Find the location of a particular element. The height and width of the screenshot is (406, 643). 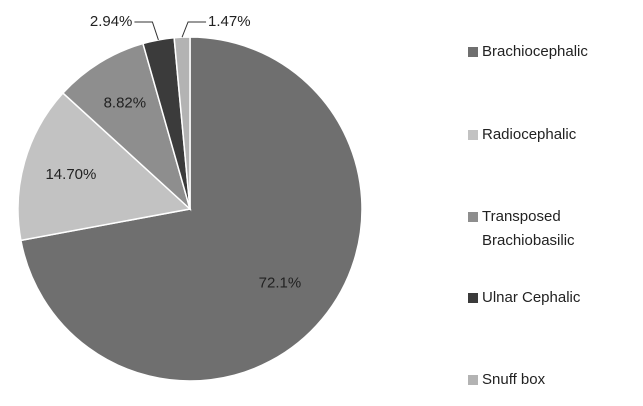

legend-label: Transposed Brachiobasilic is located at coordinates (528, 228).